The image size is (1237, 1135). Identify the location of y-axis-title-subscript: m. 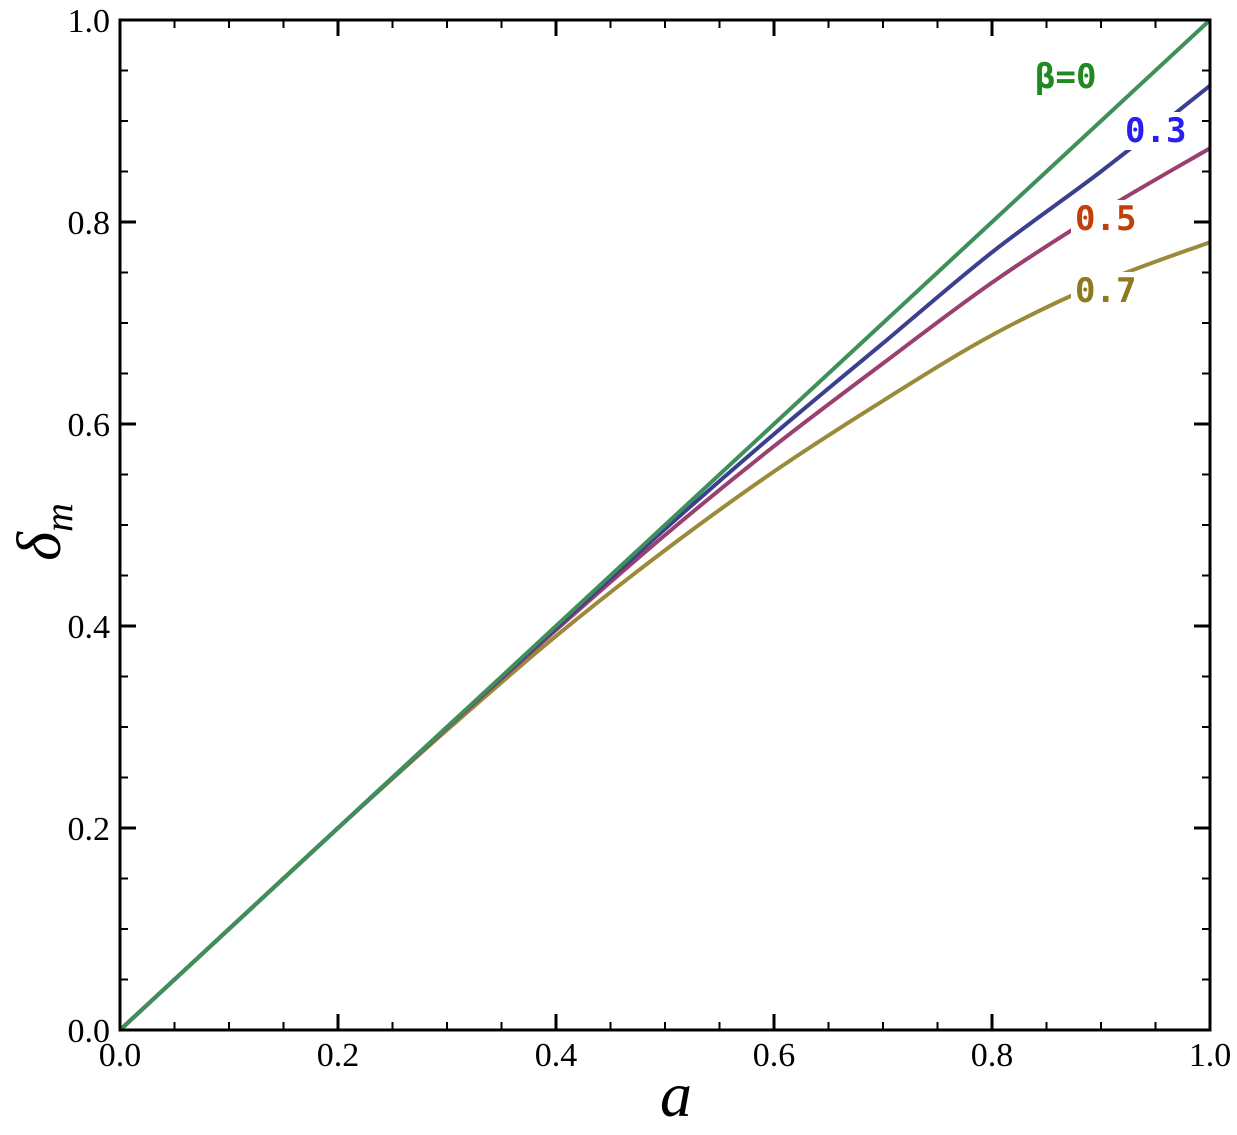
(58, 517).